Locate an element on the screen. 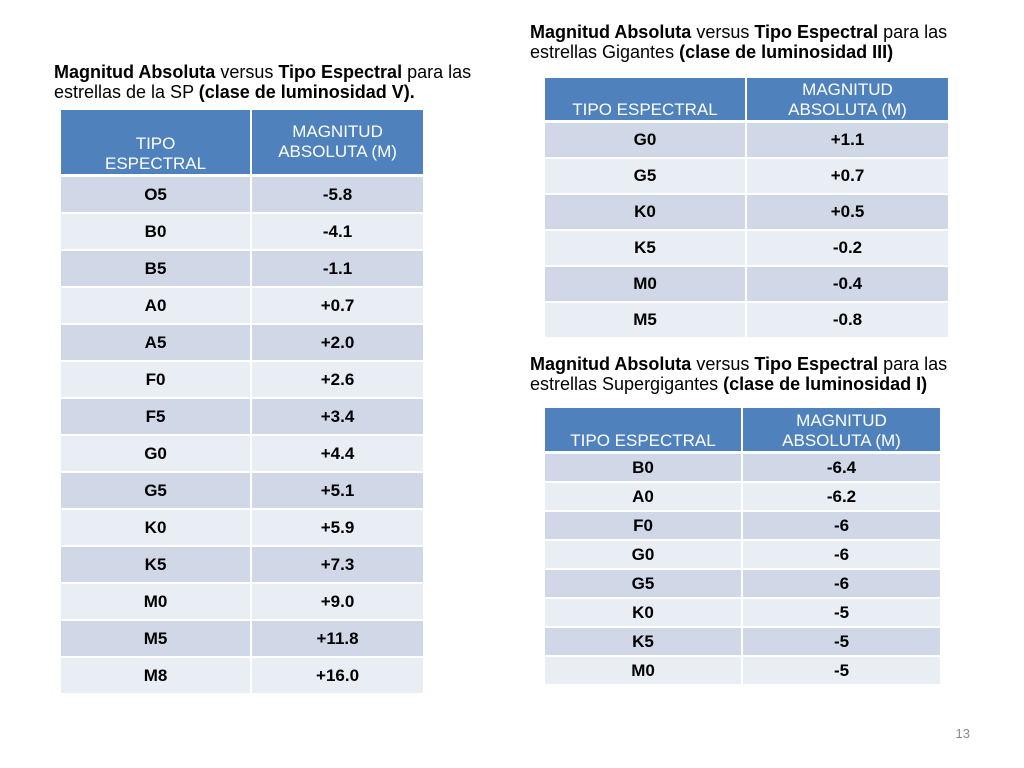  spectral-type-cell: O5 is located at coordinates (156, 195).